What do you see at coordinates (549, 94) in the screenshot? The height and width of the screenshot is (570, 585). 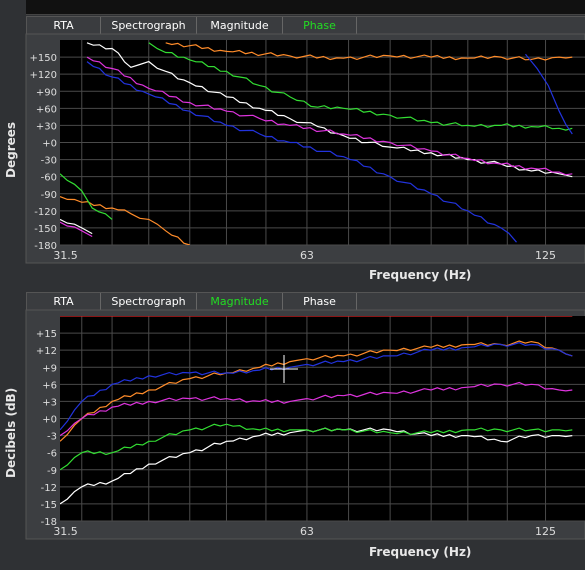 I see `series-line-blue-right` at bounding box center [549, 94].